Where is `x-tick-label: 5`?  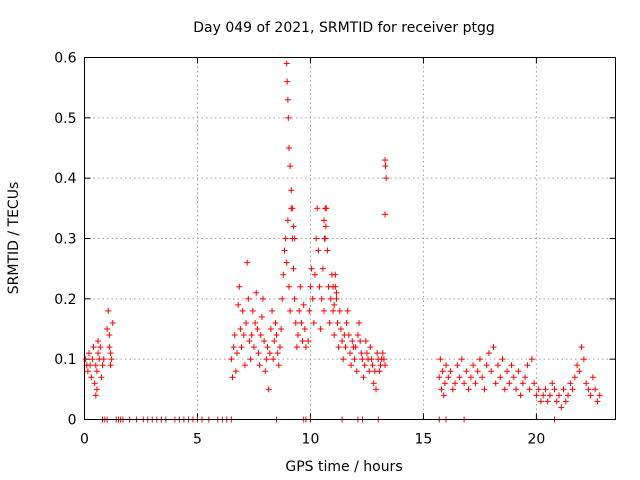
x-tick-label: 5 is located at coordinates (197, 440).